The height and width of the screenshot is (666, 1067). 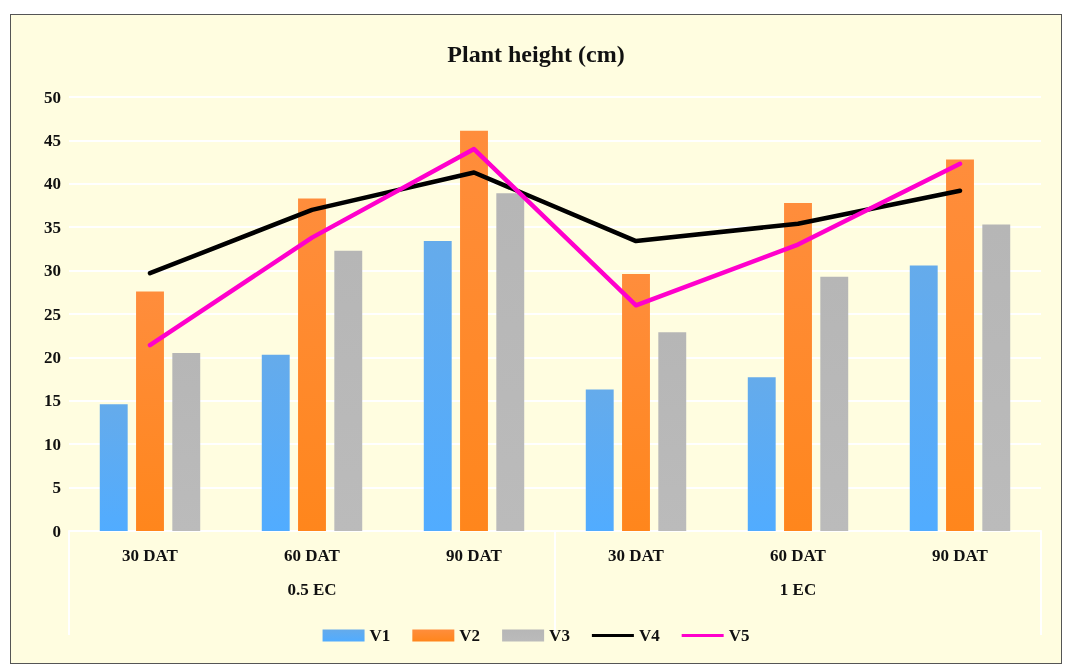 I want to click on legend-label: V5, so click(x=739, y=635).